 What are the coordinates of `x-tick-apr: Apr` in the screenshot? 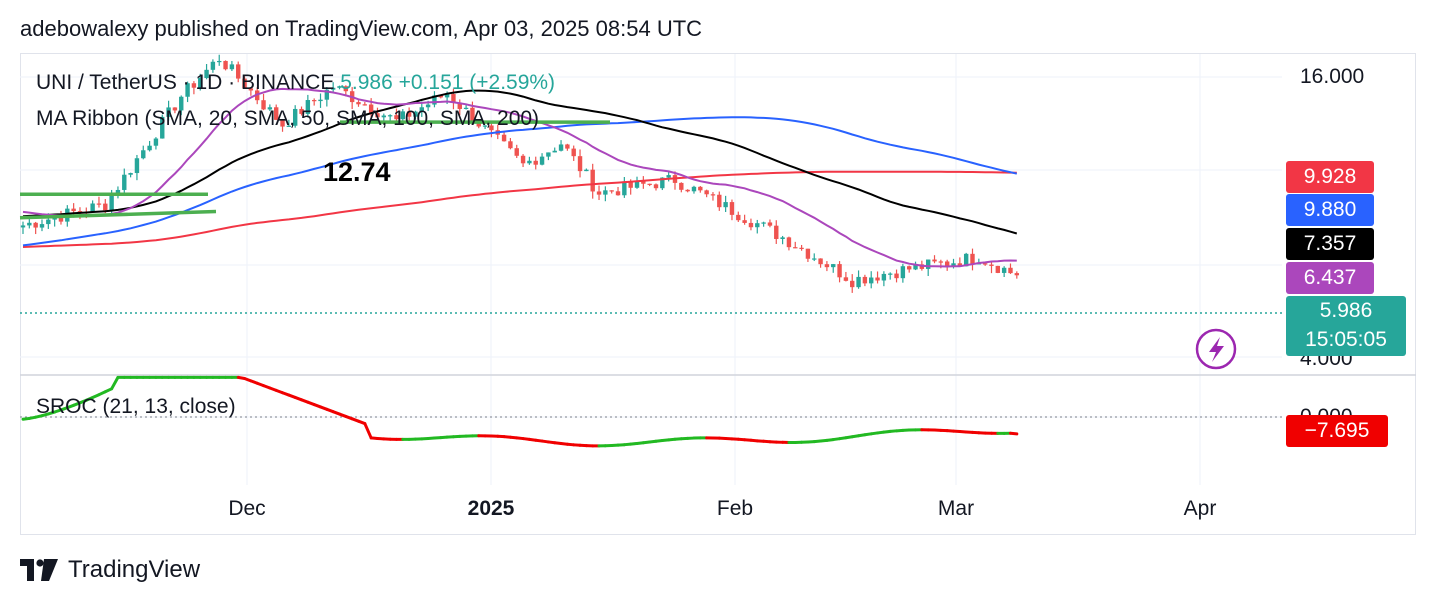 It's located at (1200, 508).